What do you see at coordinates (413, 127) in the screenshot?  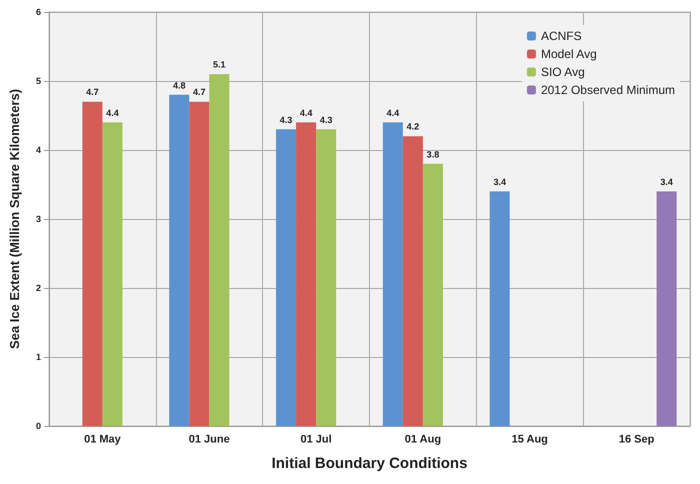 I see `data-label: 4.2` at bounding box center [413, 127].